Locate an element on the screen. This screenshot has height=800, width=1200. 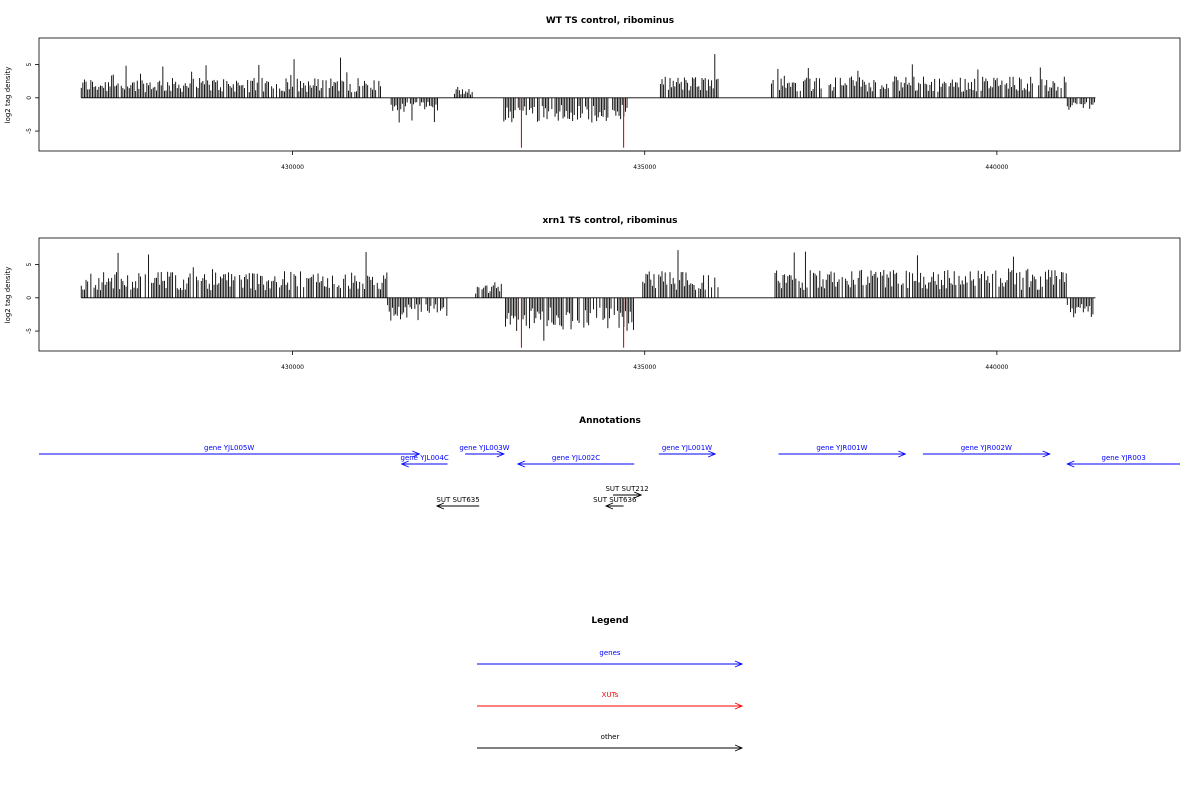
xrn1-bars is located at coordinates (588, 299).